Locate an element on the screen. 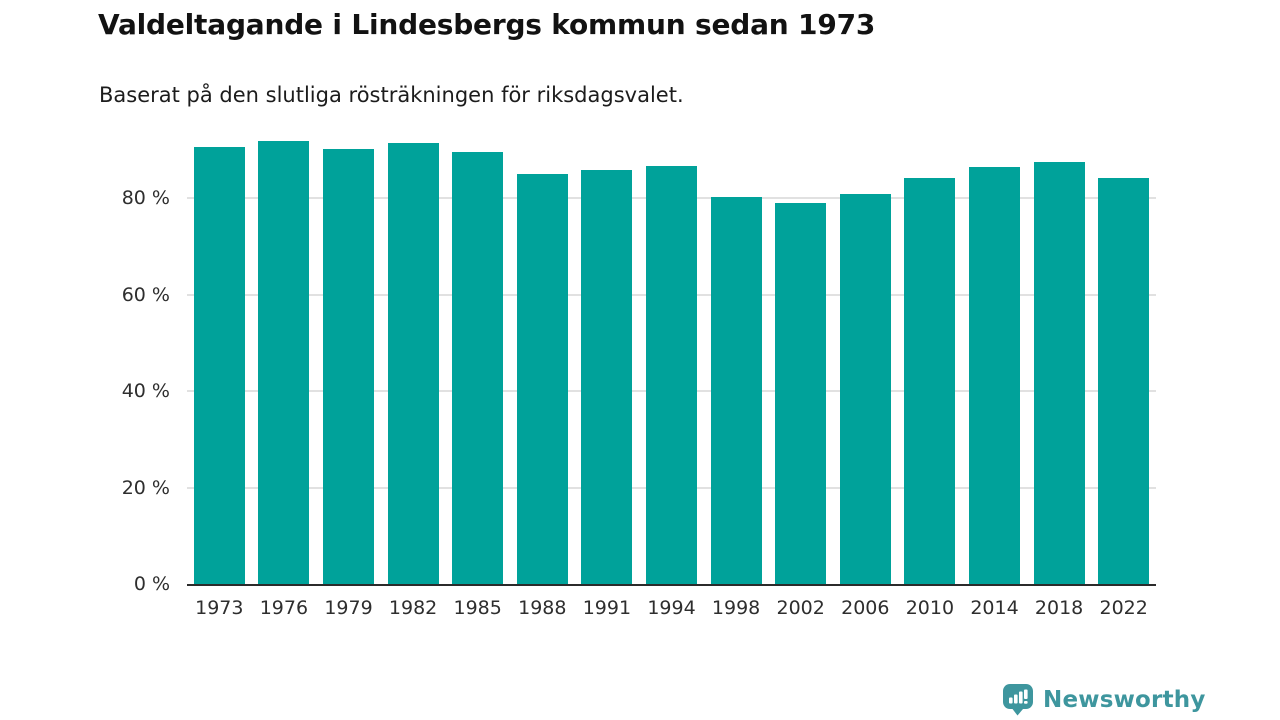 The width and height of the screenshot is (1280, 720). bar-1985 is located at coordinates (478, 367).